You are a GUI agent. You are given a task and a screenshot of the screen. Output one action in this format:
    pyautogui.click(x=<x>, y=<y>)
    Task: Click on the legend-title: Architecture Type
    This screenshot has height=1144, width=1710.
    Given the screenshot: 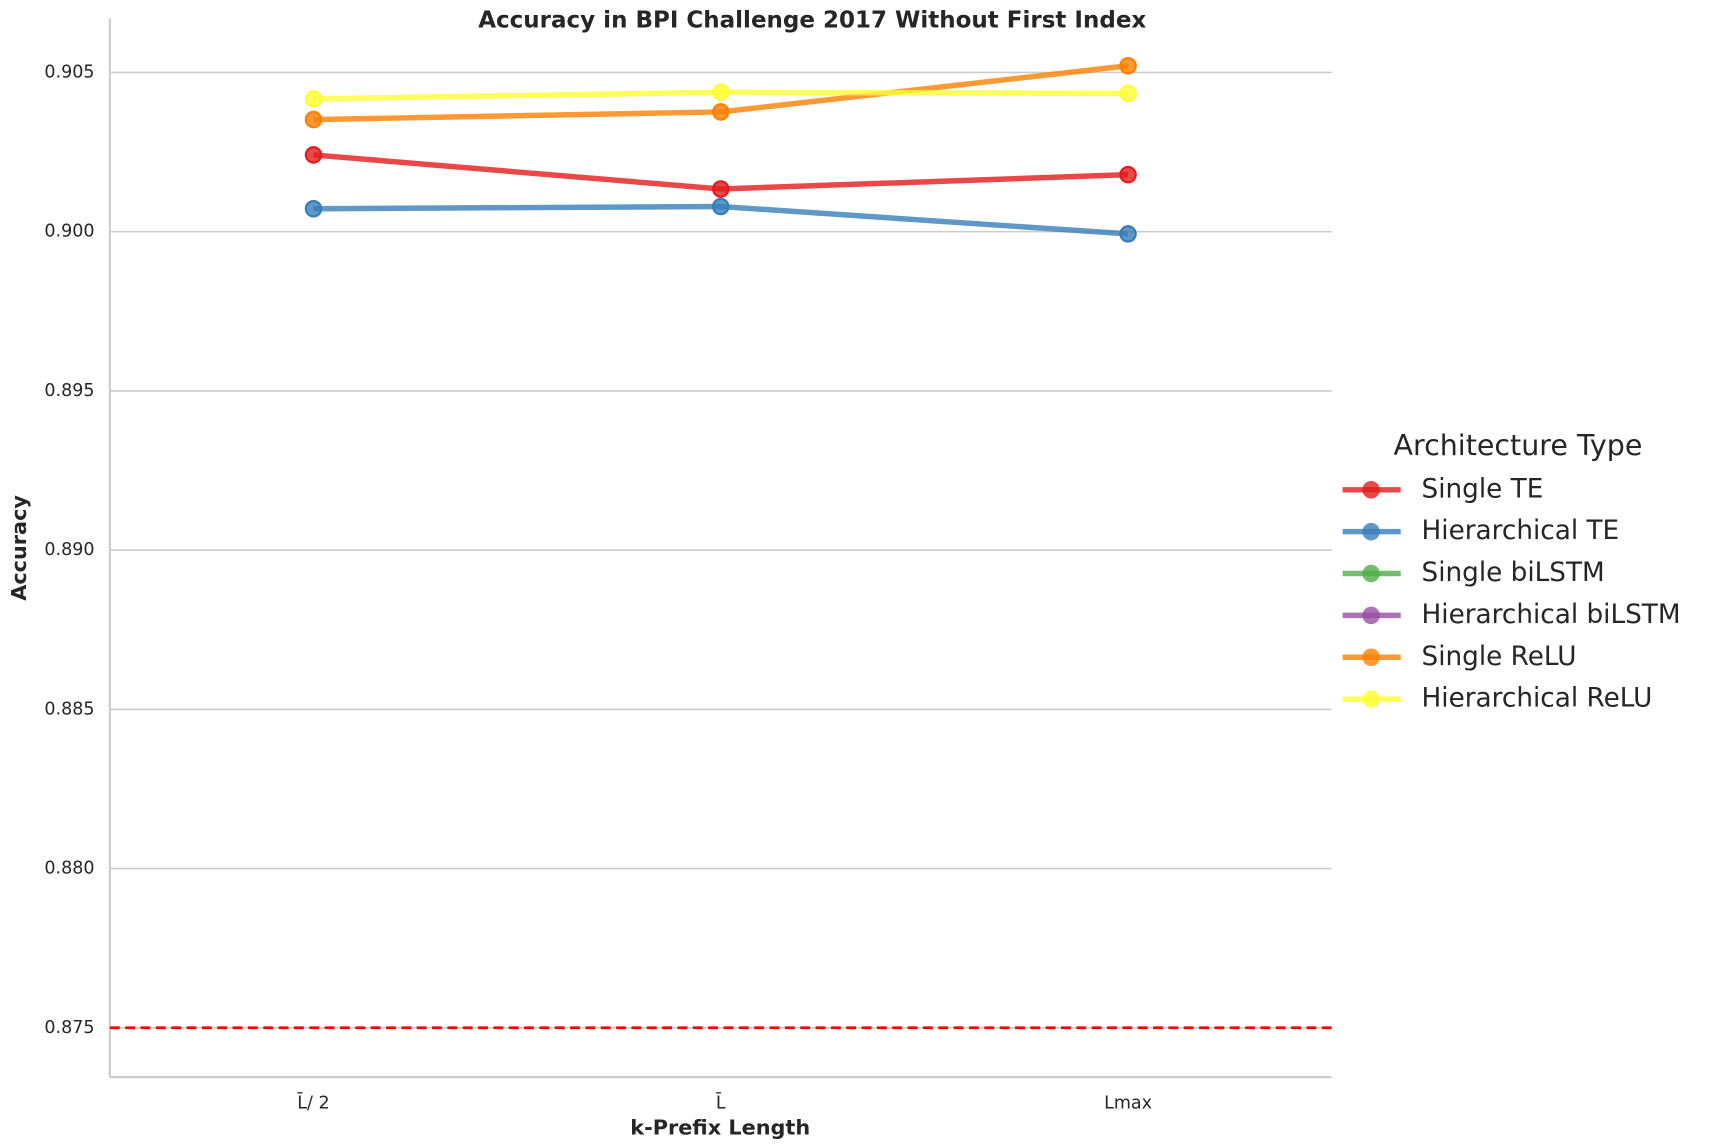 What is the action you would take?
    pyautogui.click(x=1518, y=445)
    